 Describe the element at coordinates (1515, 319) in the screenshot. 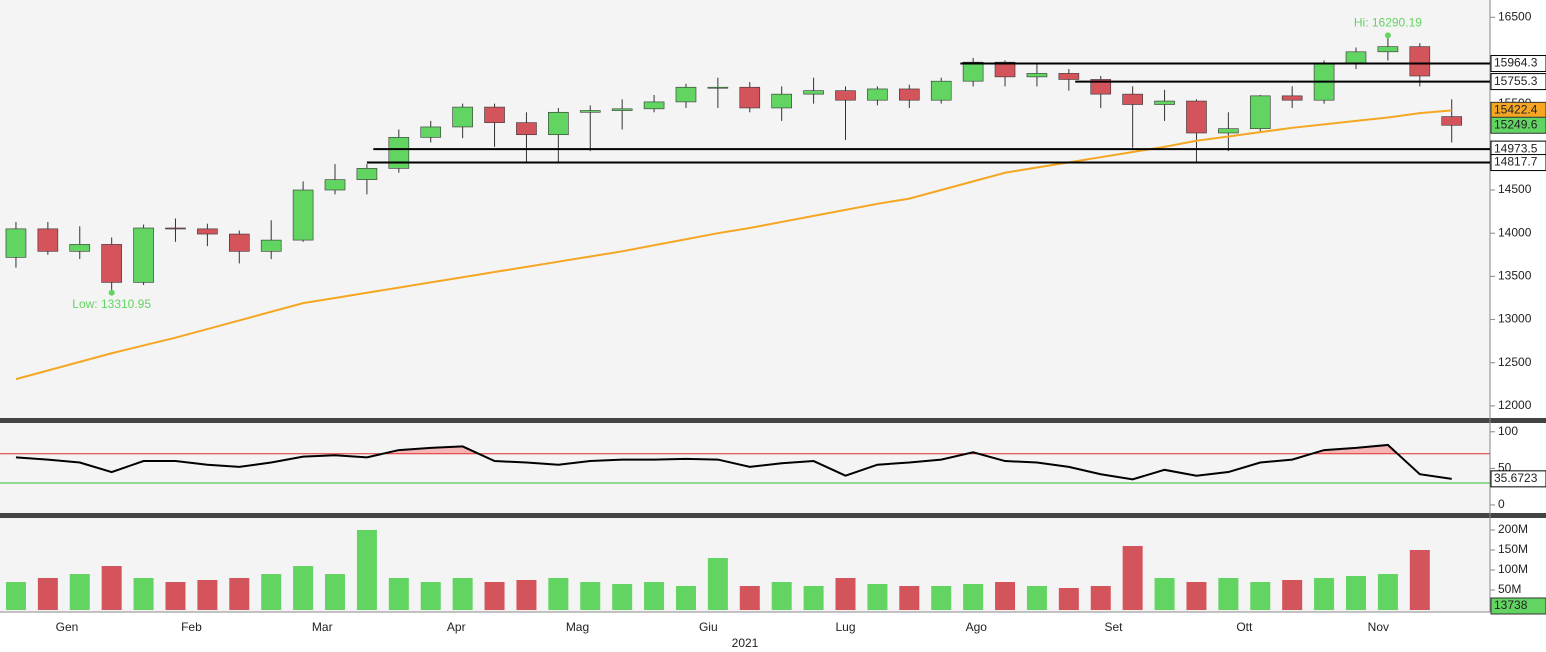

I see `y-tick-label: 13000` at that location.